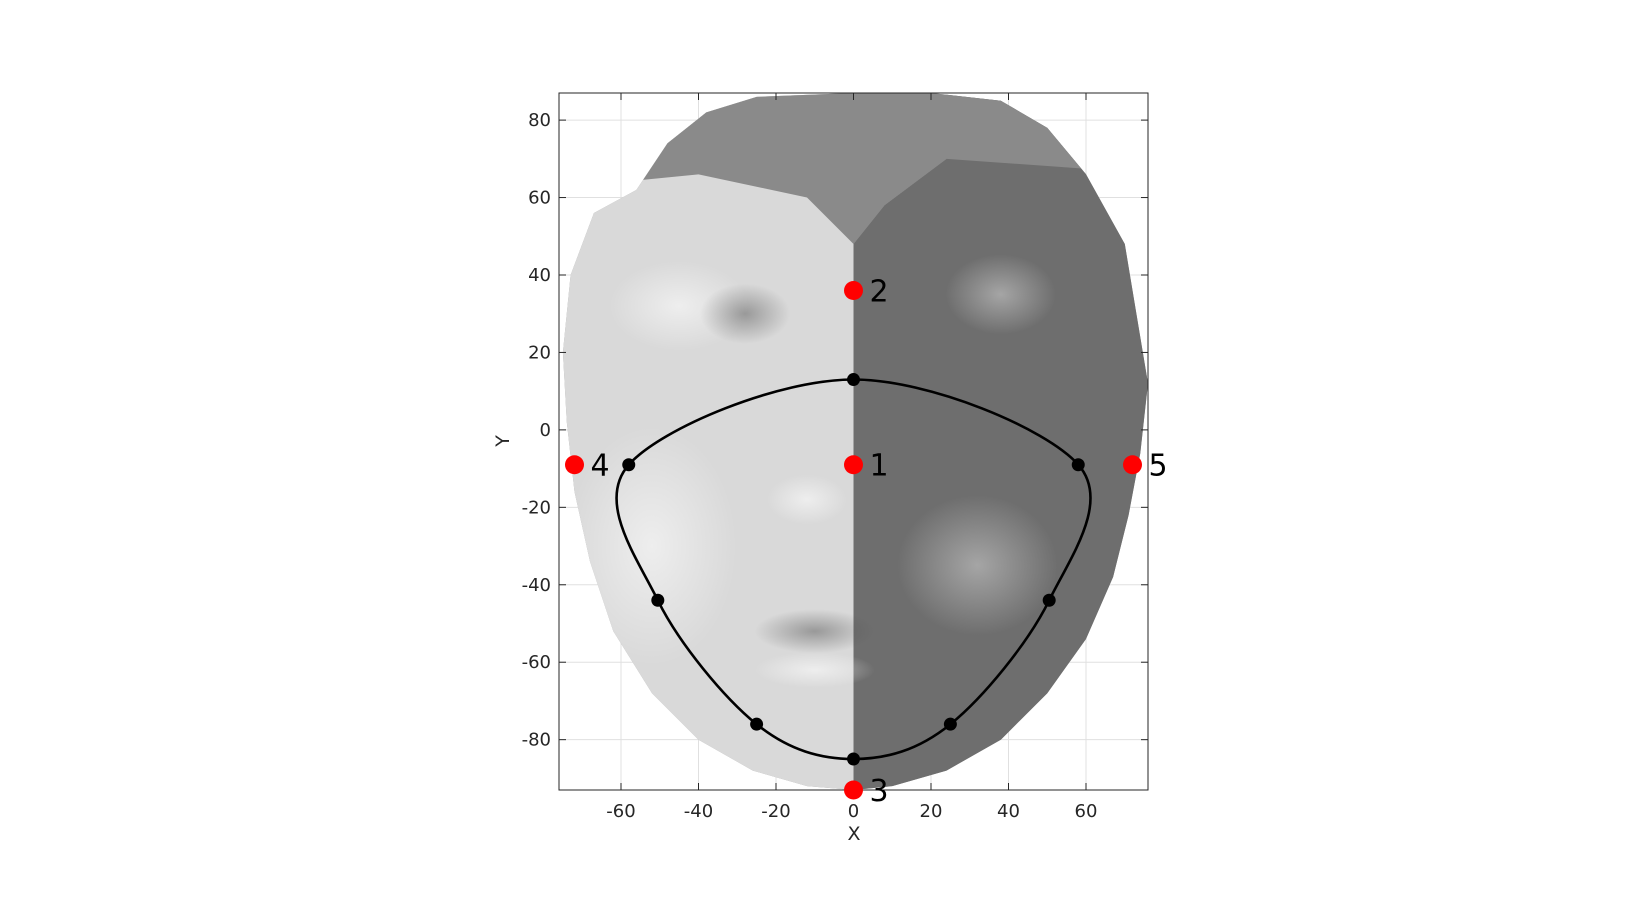 The width and height of the screenshot is (1642, 911). I want to click on lower-lip-highlight, so click(814, 669).